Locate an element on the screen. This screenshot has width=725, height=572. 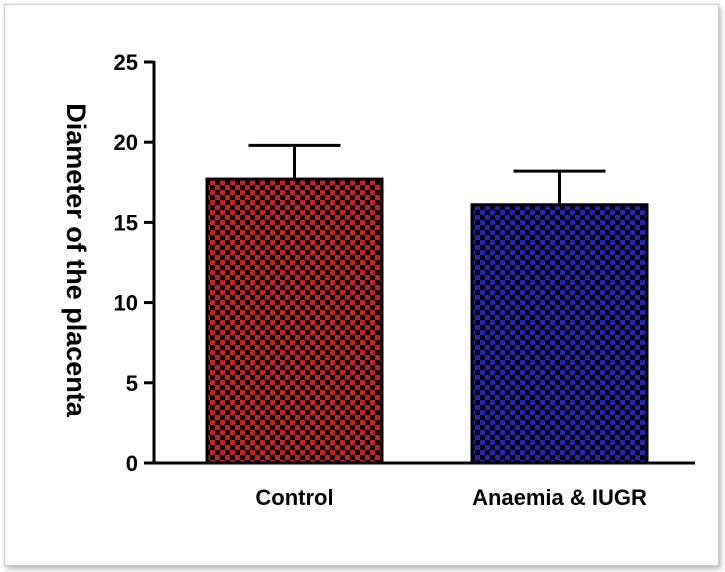
error-bars-group is located at coordinates (427, 174).